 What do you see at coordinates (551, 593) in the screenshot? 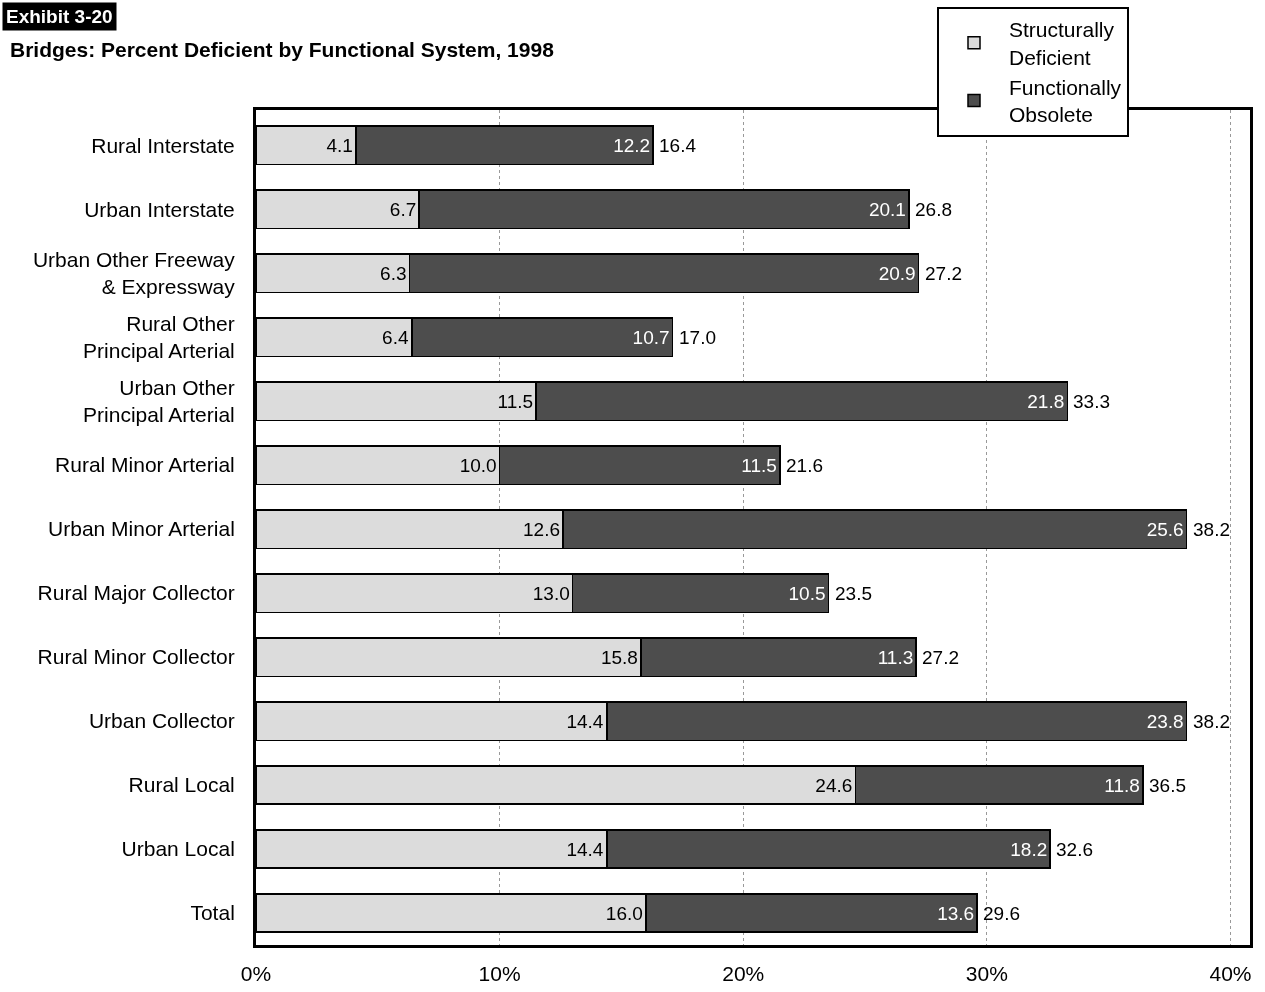
I see `data-label: 13.0` at bounding box center [551, 593].